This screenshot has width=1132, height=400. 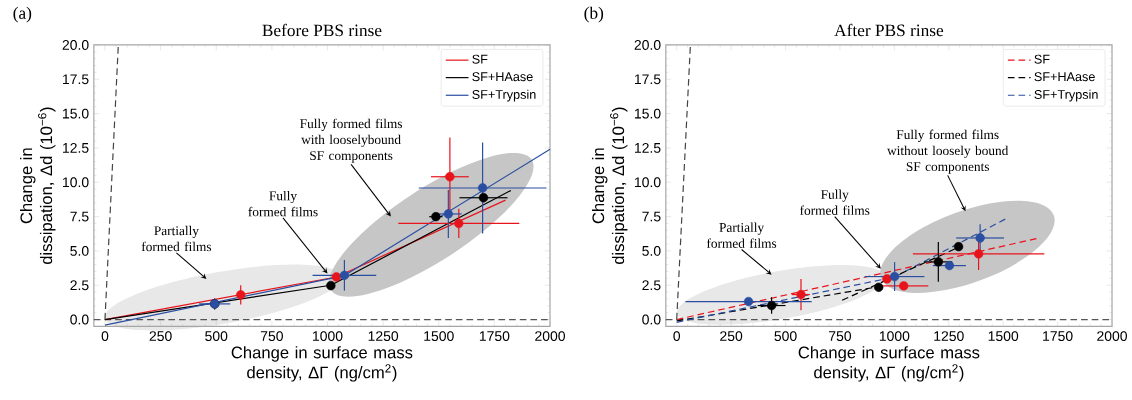 I want to click on text: (b), so click(x=594, y=14).